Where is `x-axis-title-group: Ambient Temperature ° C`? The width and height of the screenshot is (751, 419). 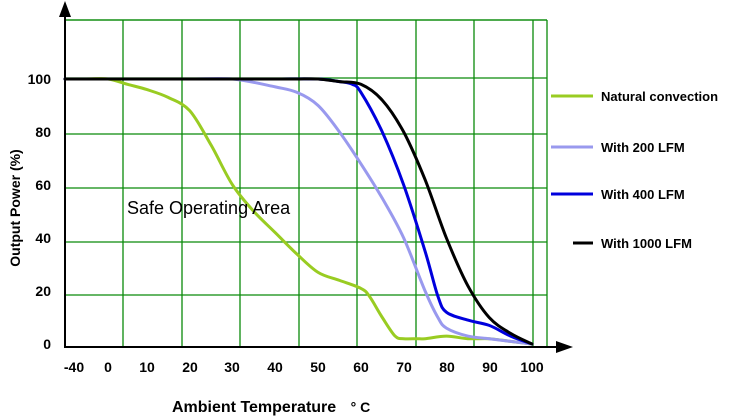 x-axis-title-group: Ambient Temperature ° C is located at coordinates (271, 407).